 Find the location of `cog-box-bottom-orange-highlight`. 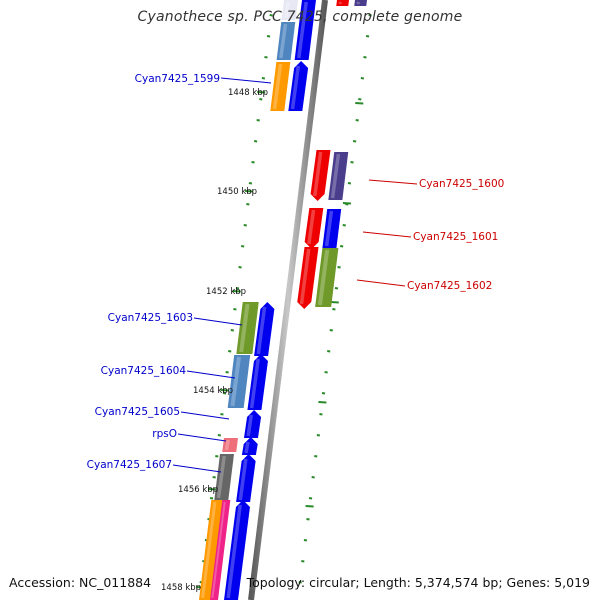

cog-box-bottom-orange-highlight is located at coordinates (209, 550).